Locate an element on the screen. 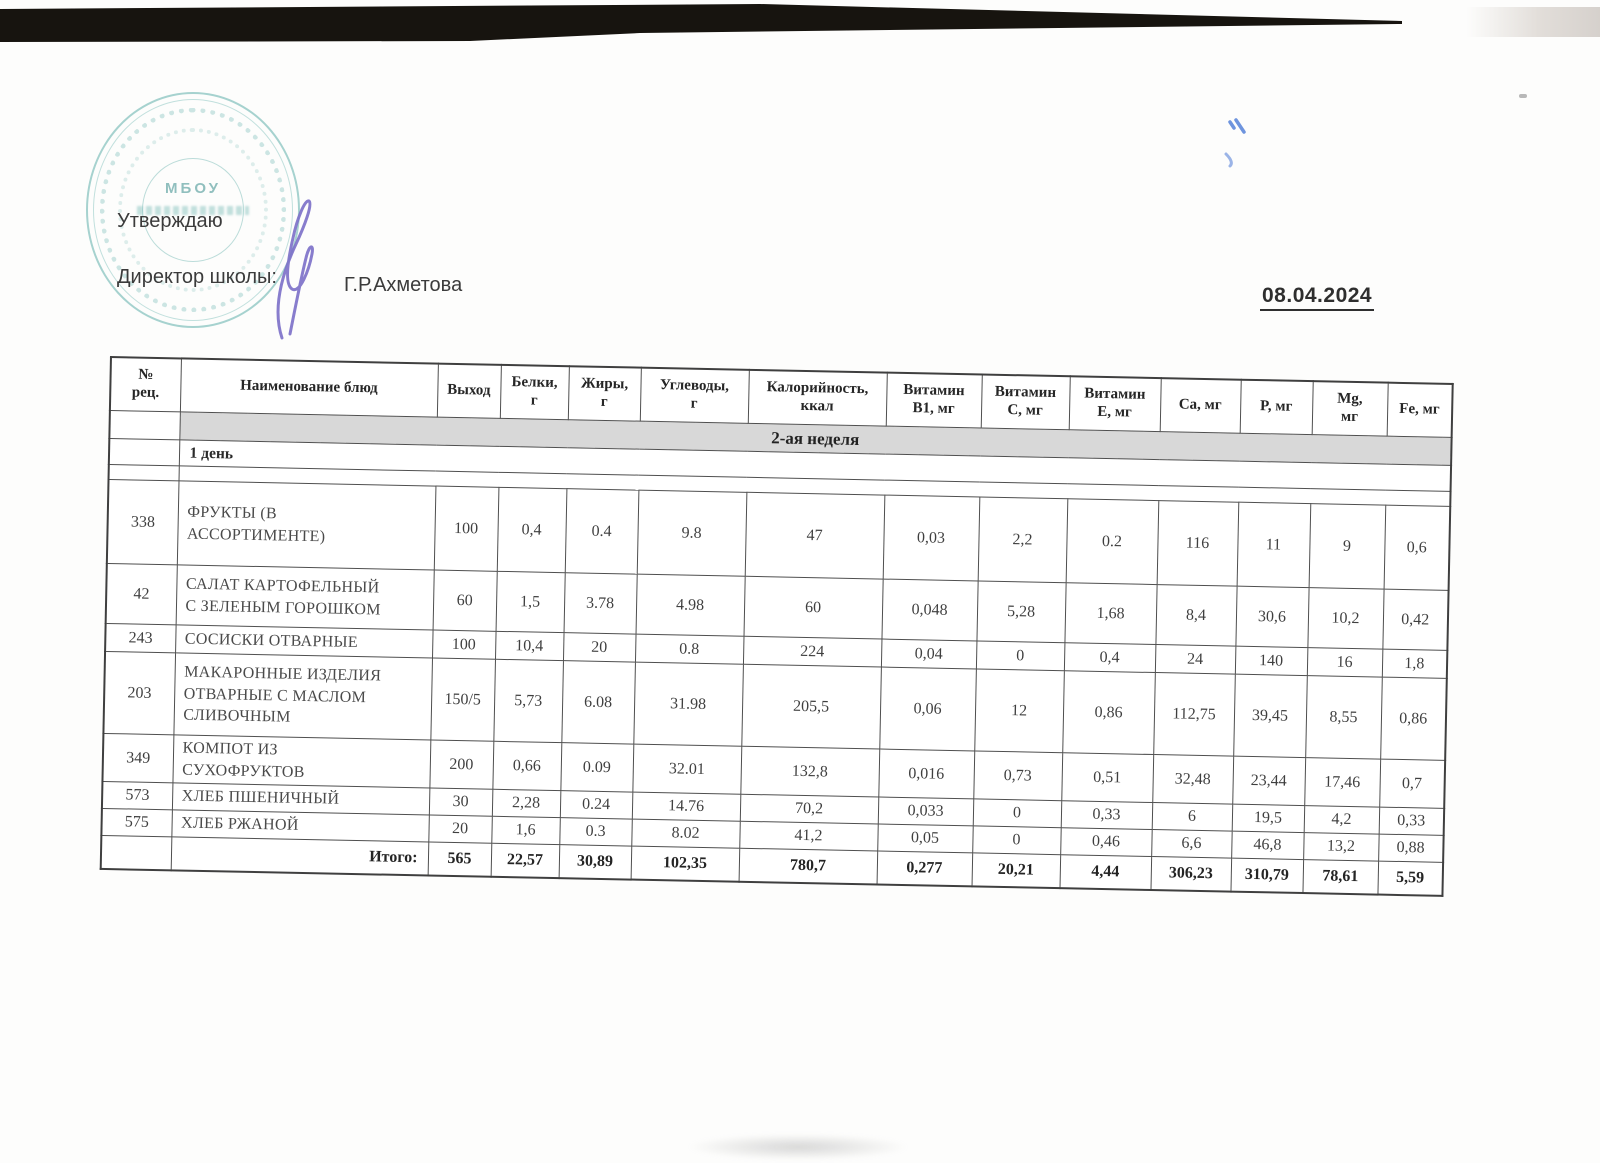 The width and height of the screenshot is (1600, 1163). total-value: 78,61 is located at coordinates (1340, 877).